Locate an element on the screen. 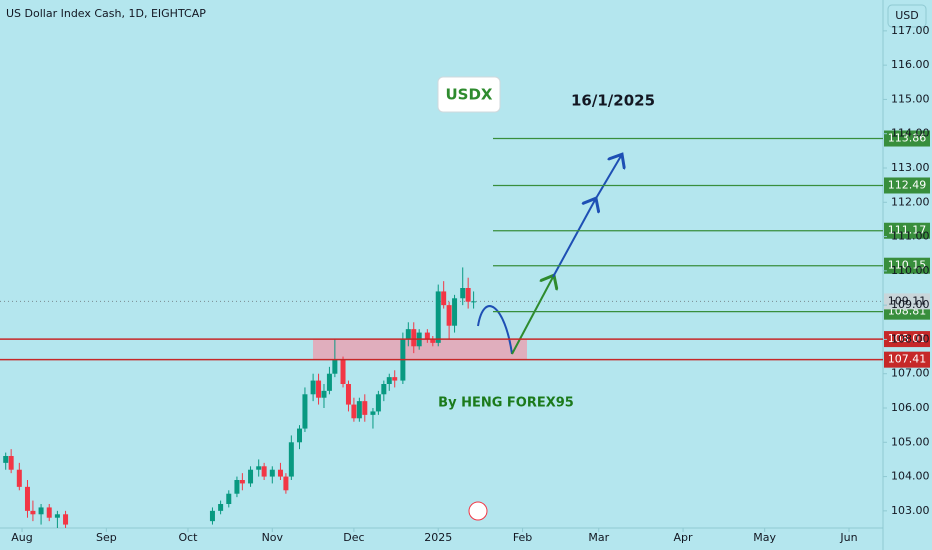 This screenshot has height=550, width=932. event-icon is located at coordinates (478, 511).